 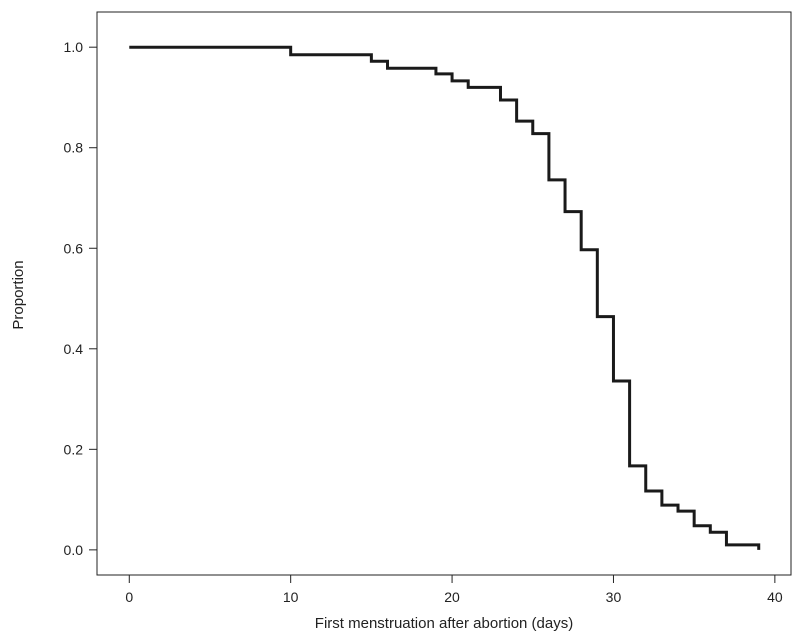 What do you see at coordinates (444, 623) in the screenshot?
I see `x-axis-title: First menstruation after abortion (days)` at bounding box center [444, 623].